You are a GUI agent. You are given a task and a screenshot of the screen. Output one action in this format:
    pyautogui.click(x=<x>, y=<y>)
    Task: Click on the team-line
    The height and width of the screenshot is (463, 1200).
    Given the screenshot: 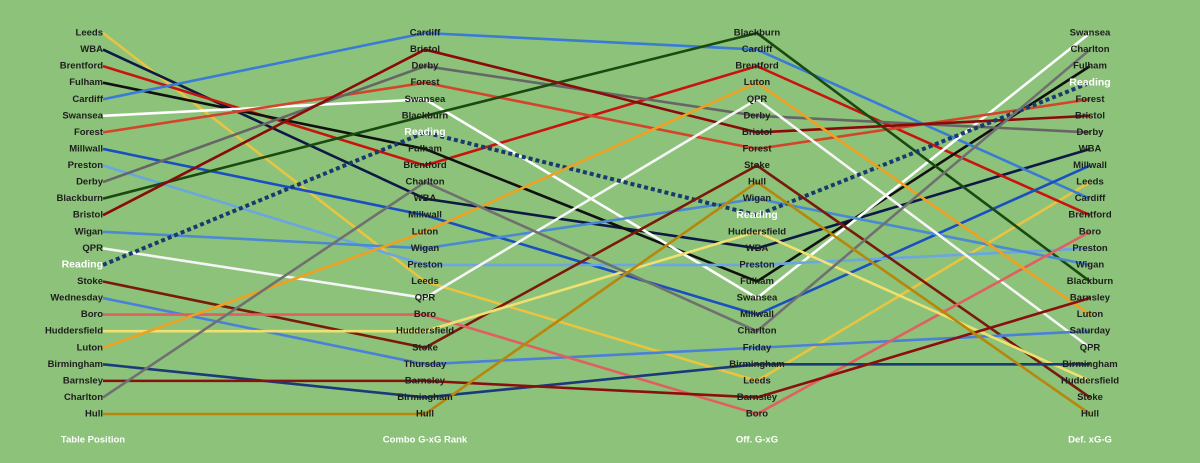 What is the action you would take?
    pyautogui.click(x=596, y=232)
    